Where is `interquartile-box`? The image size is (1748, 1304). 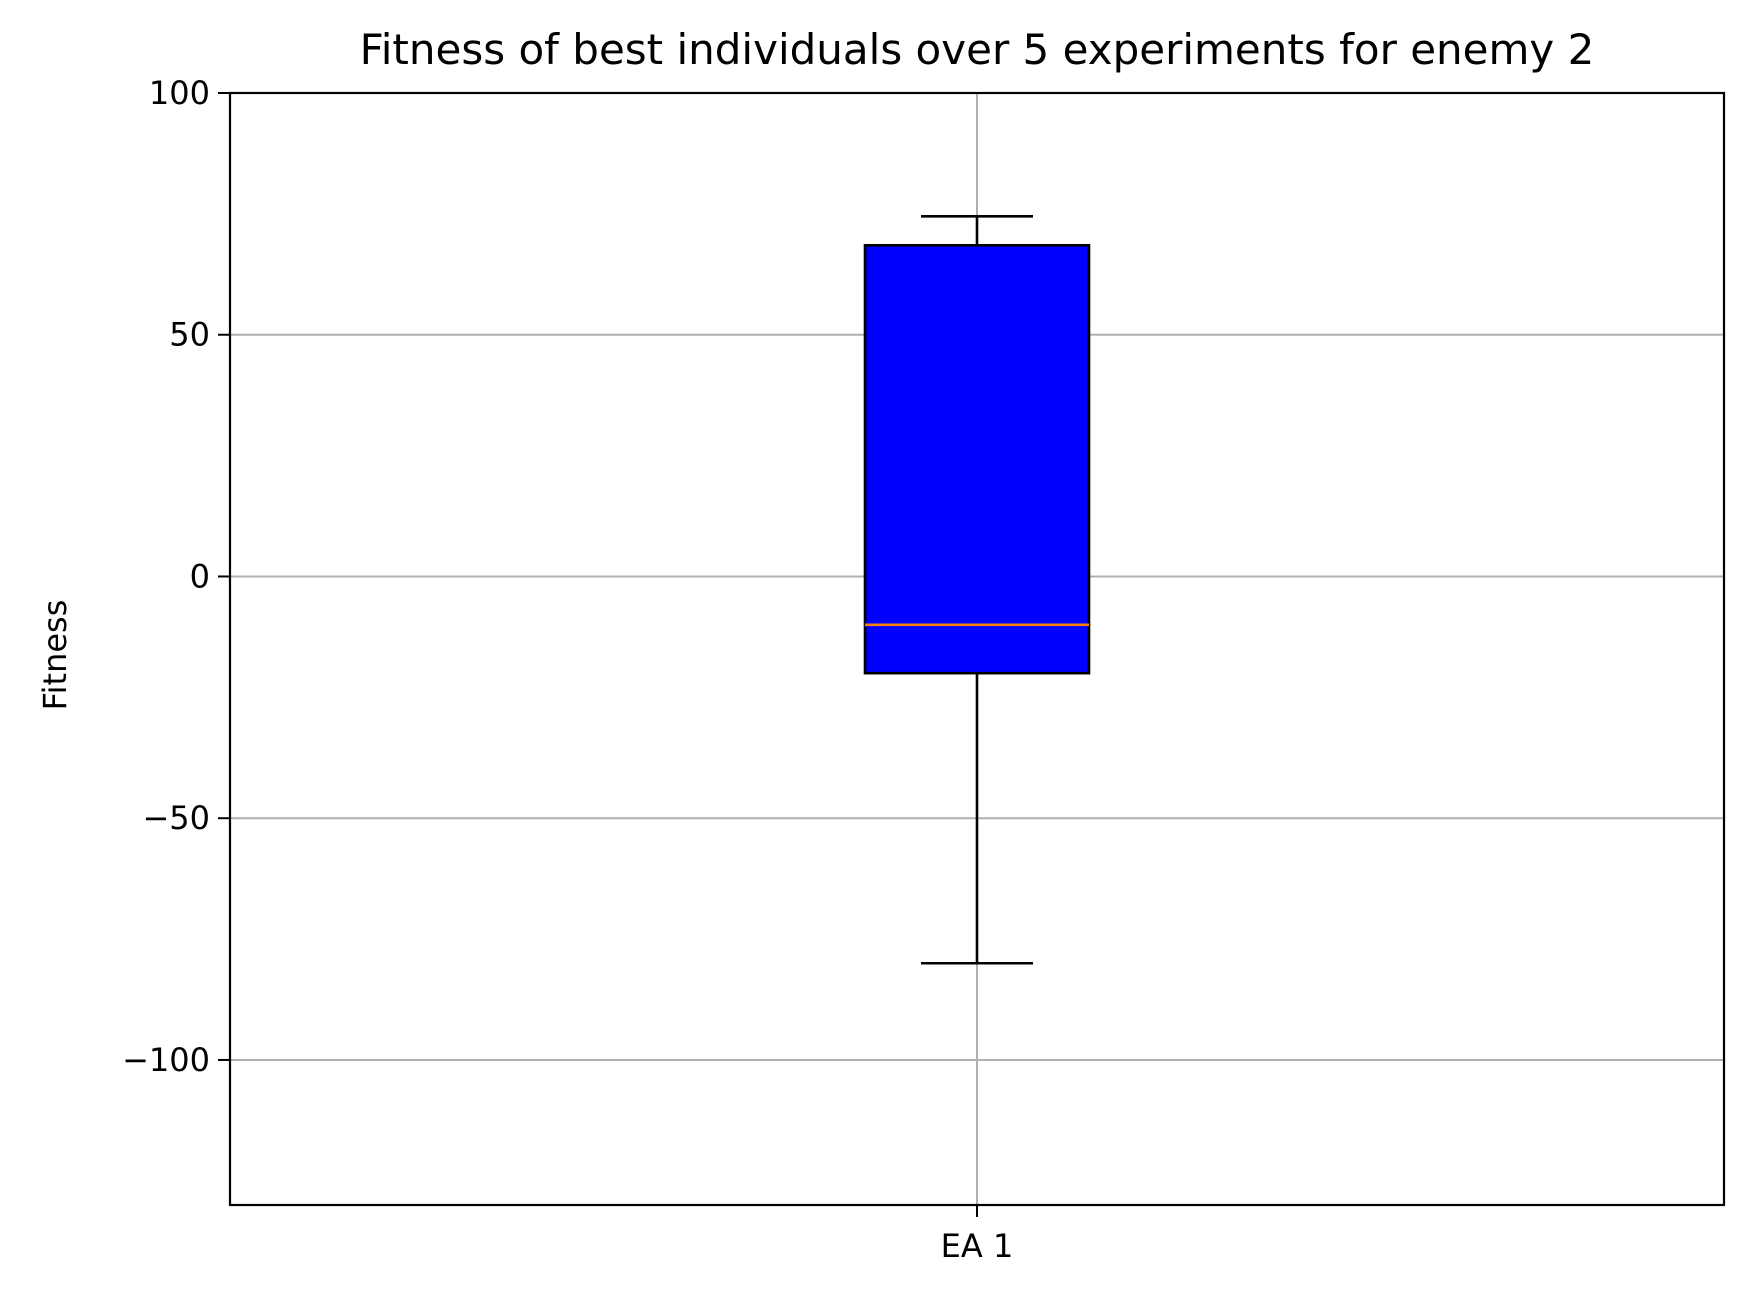 interquartile-box is located at coordinates (977, 459).